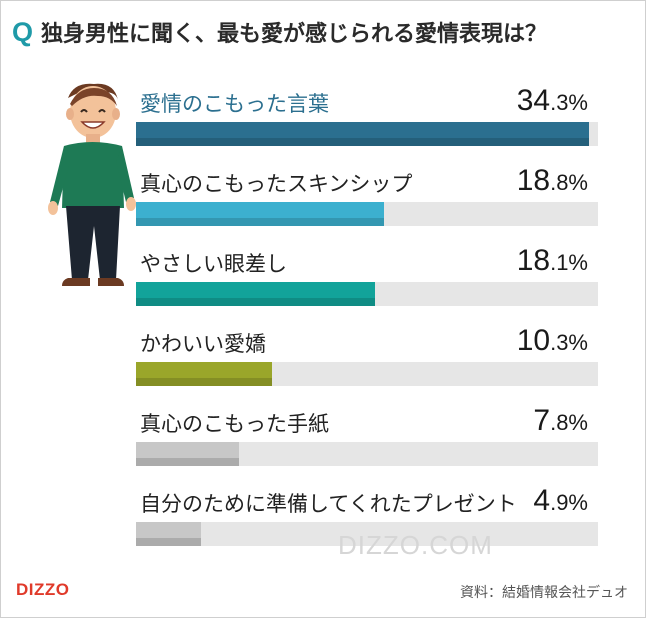 The width and height of the screenshot is (646, 618). What do you see at coordinates (276, 184) in the screenshot?
I see `category-label: 真心のこもったスキンシップ` at bounding box center [276, 184].